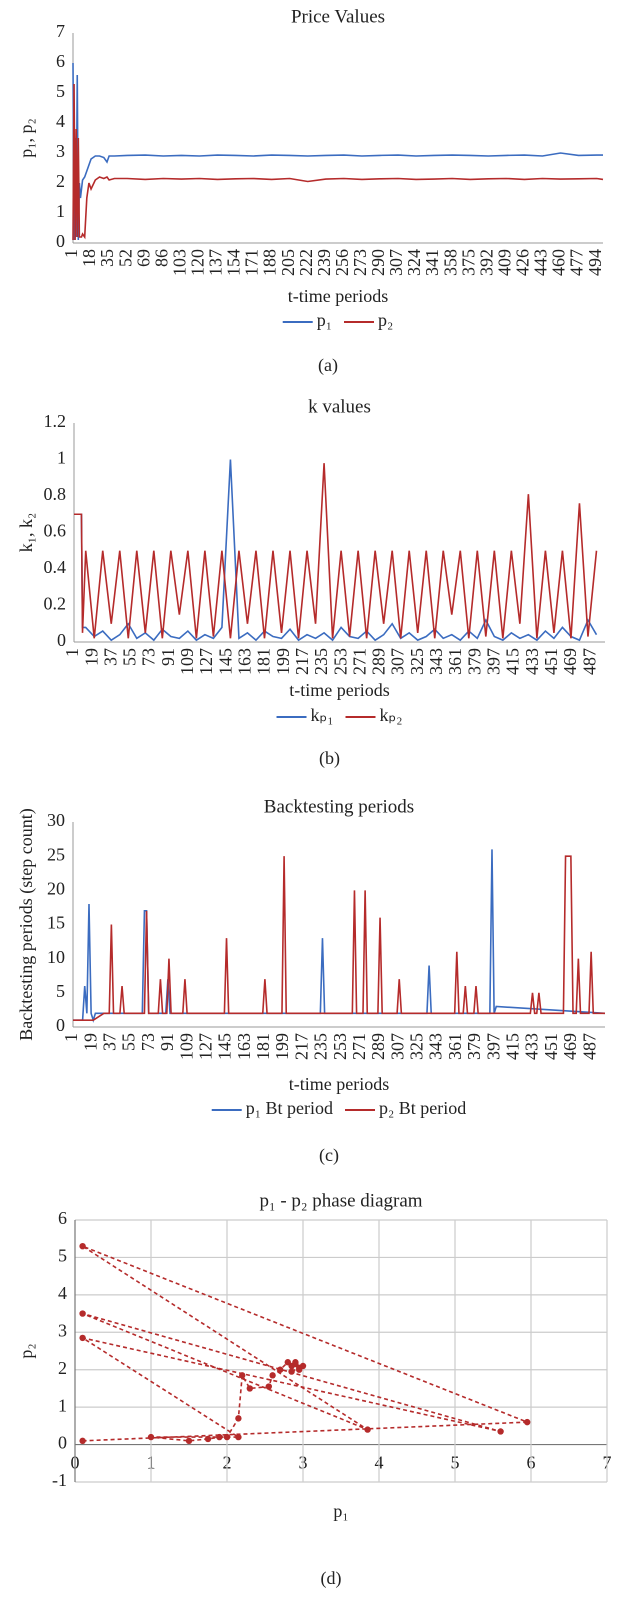 The image size is (620, 1599). What do you see at coordinates (302, 661) in the screenshot?
I see `x-tick-label: 217` at bounding box center [302, 661].